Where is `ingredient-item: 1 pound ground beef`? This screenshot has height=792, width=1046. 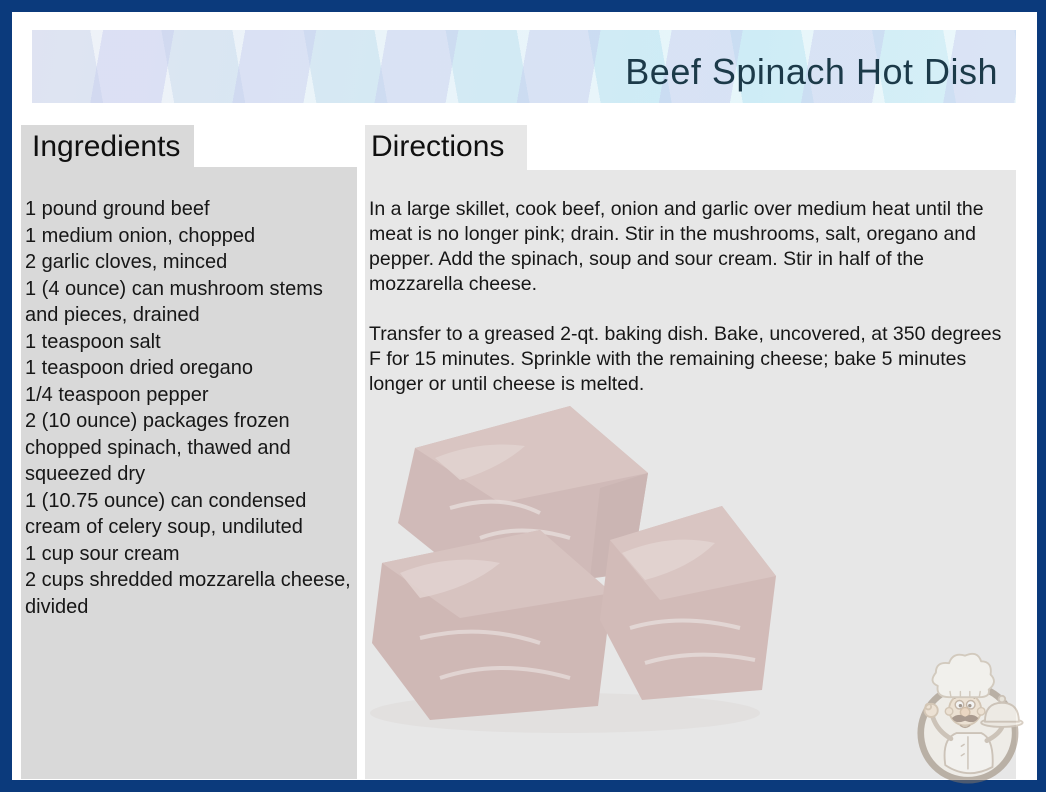
ingredient-item: 1 pound ground beef is located at coordinates (117, 209).